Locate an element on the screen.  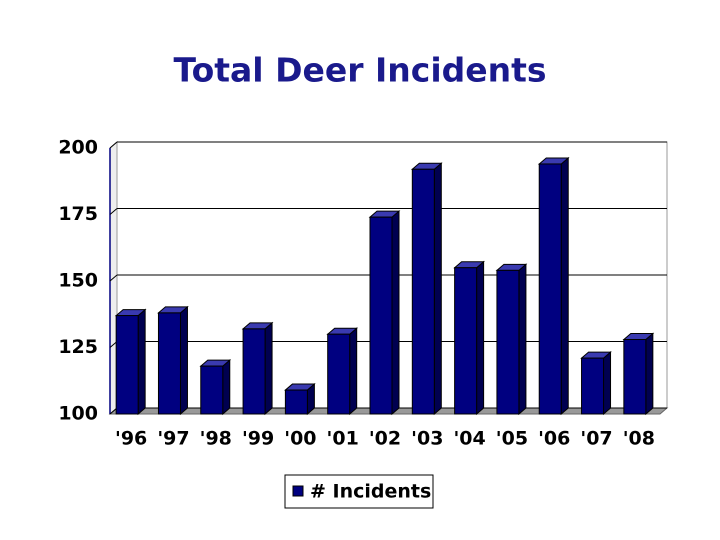
x-tick-label: '05 is located at coordinates (512, 439).